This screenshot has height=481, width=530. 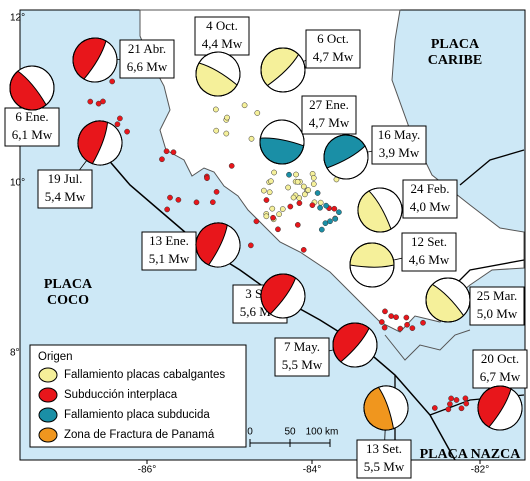 I want to click on event-date: 13 Ene., so click(x=169, y=240).